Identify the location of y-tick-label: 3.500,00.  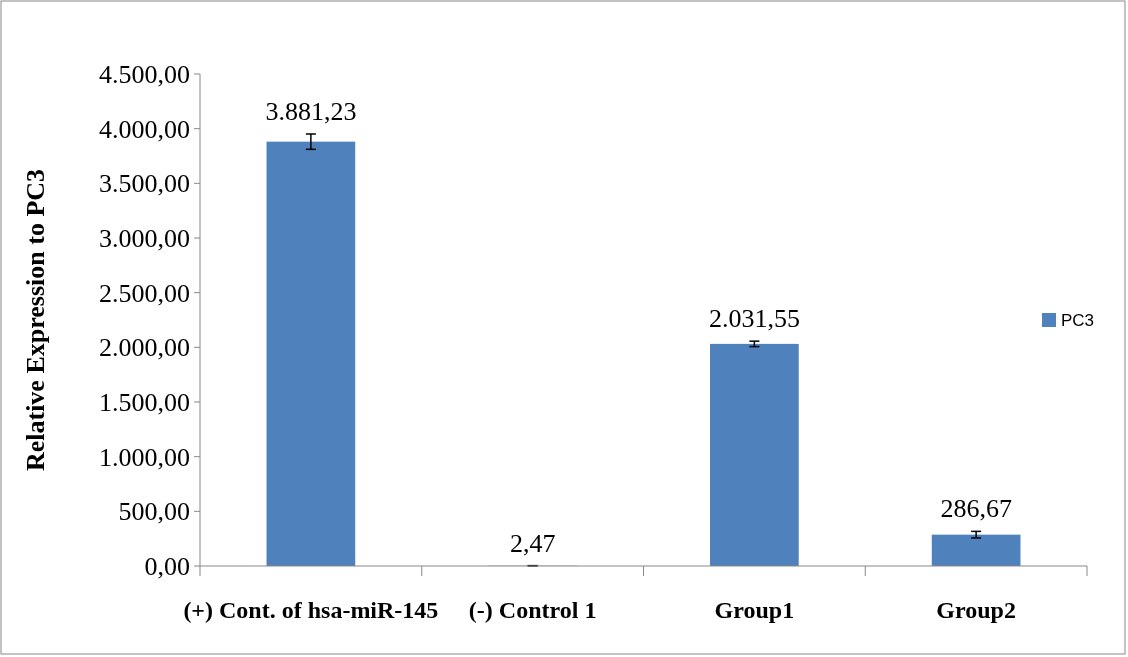
(144, 184).